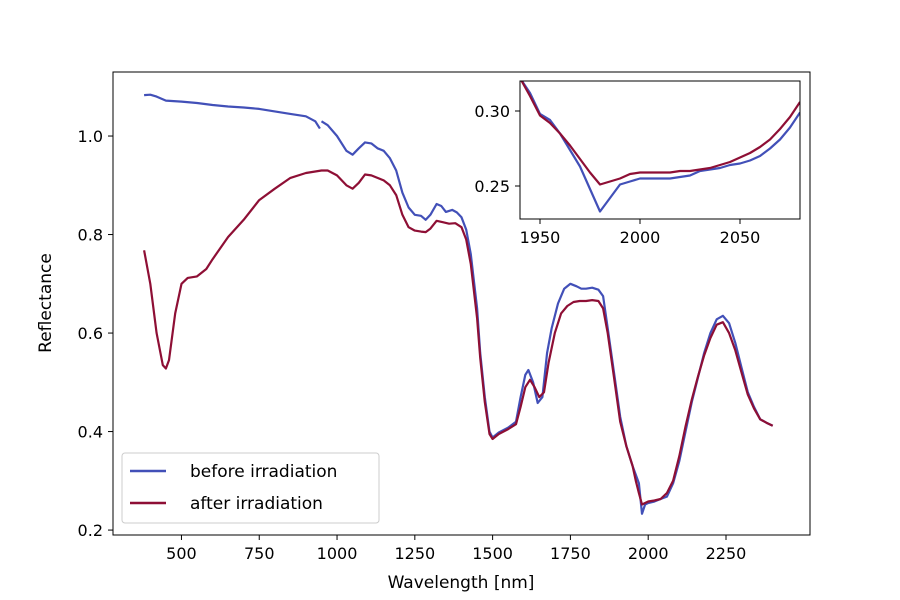 The image size is (900, 600). What do you see at coordinates (46, 303) in the screenshot?
I see `y-axis-label: Reflectance` at bounding box center [46, 303].